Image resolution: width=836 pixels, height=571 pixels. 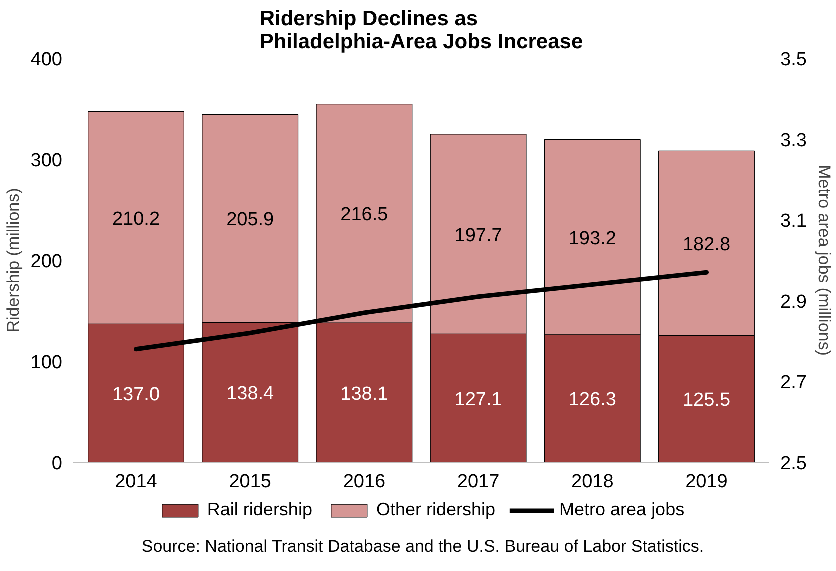 I want to click on y-tick-label: 300, so click(x=46, y=161).